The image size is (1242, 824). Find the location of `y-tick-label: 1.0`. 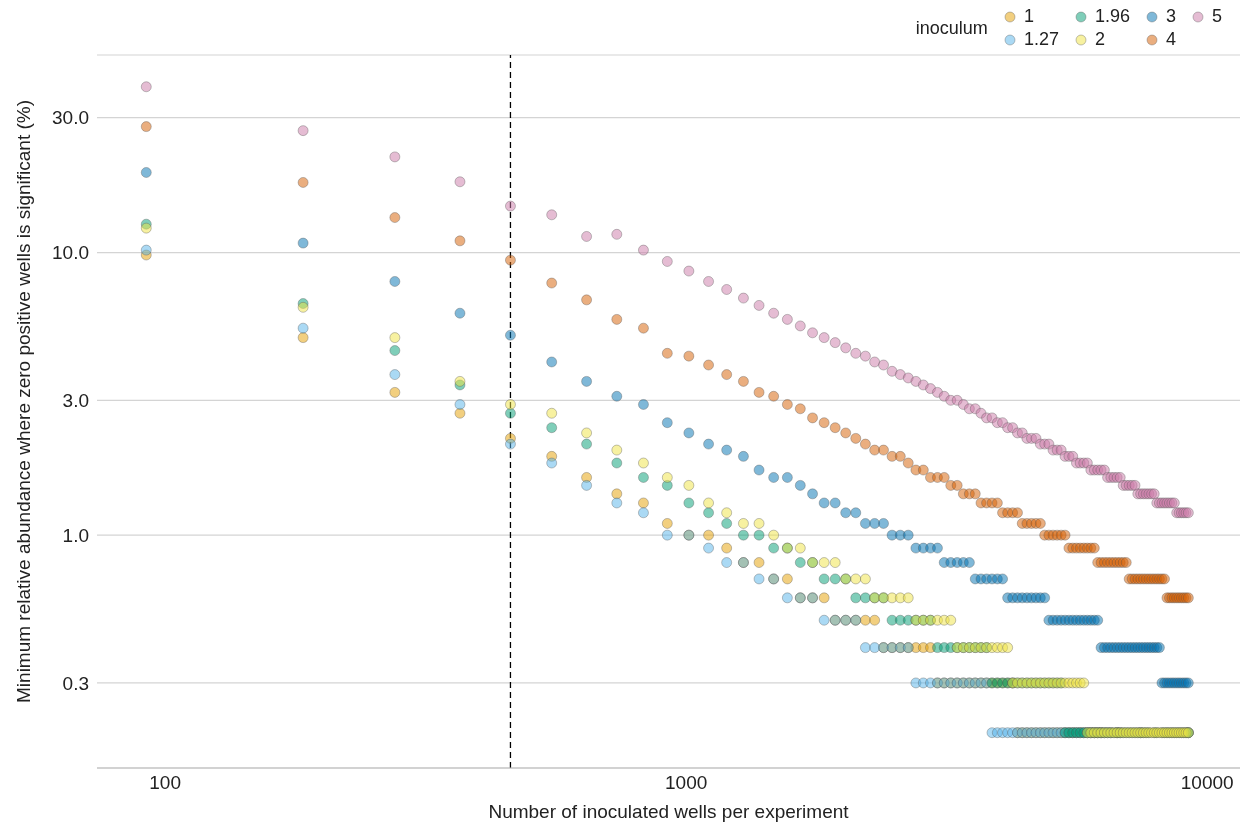

y-tick-label: 1.0 is located at coordinates (75, 535).